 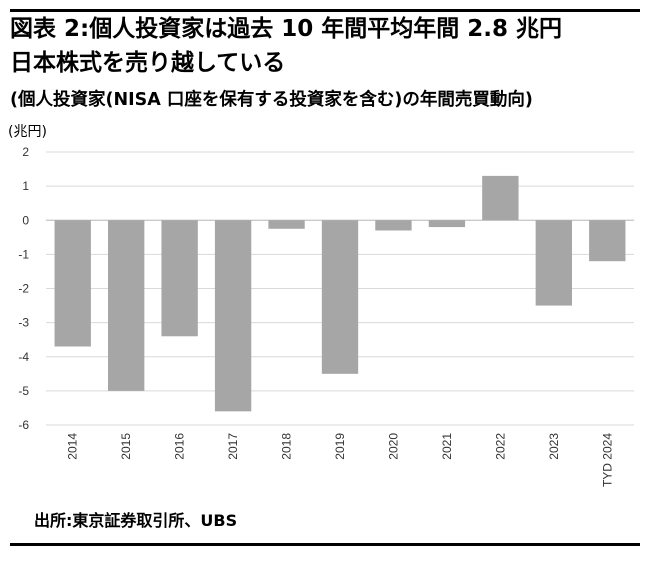 I want to click on x-tick-label: TYD 2024, so click(x=607, y=460).